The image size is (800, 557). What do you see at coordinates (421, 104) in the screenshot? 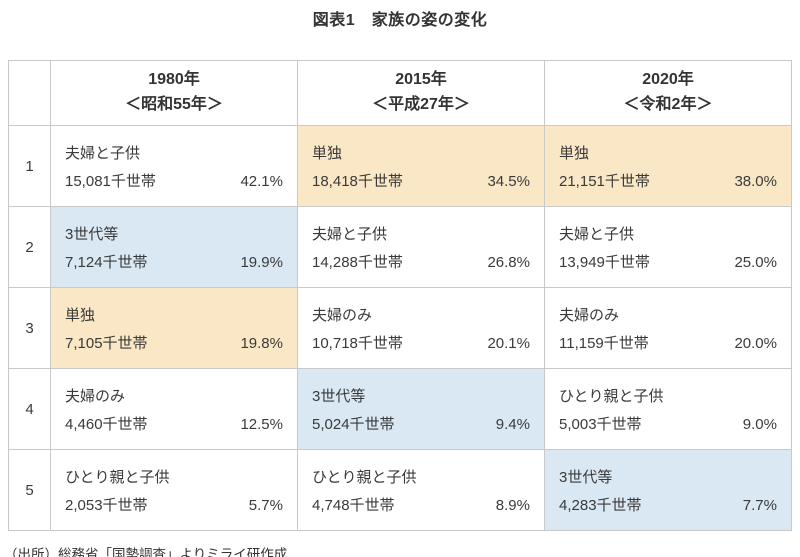
I see `era-label: ＜平成27年＞` at bounding box center [421, 104].